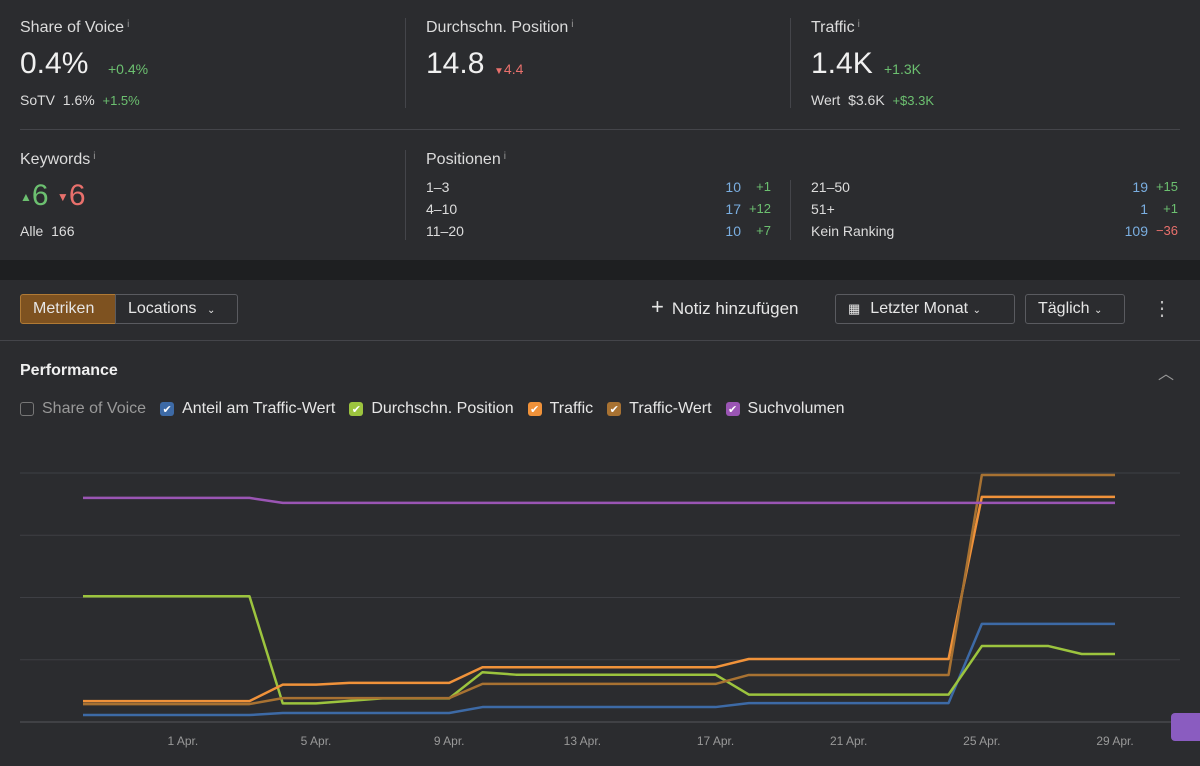 The width and height of the screenshot is (1200, 766). What do you see at coordinates (442, 209) in the screenshot?
I see `range: 4–10` at bounding box center [442, 209].